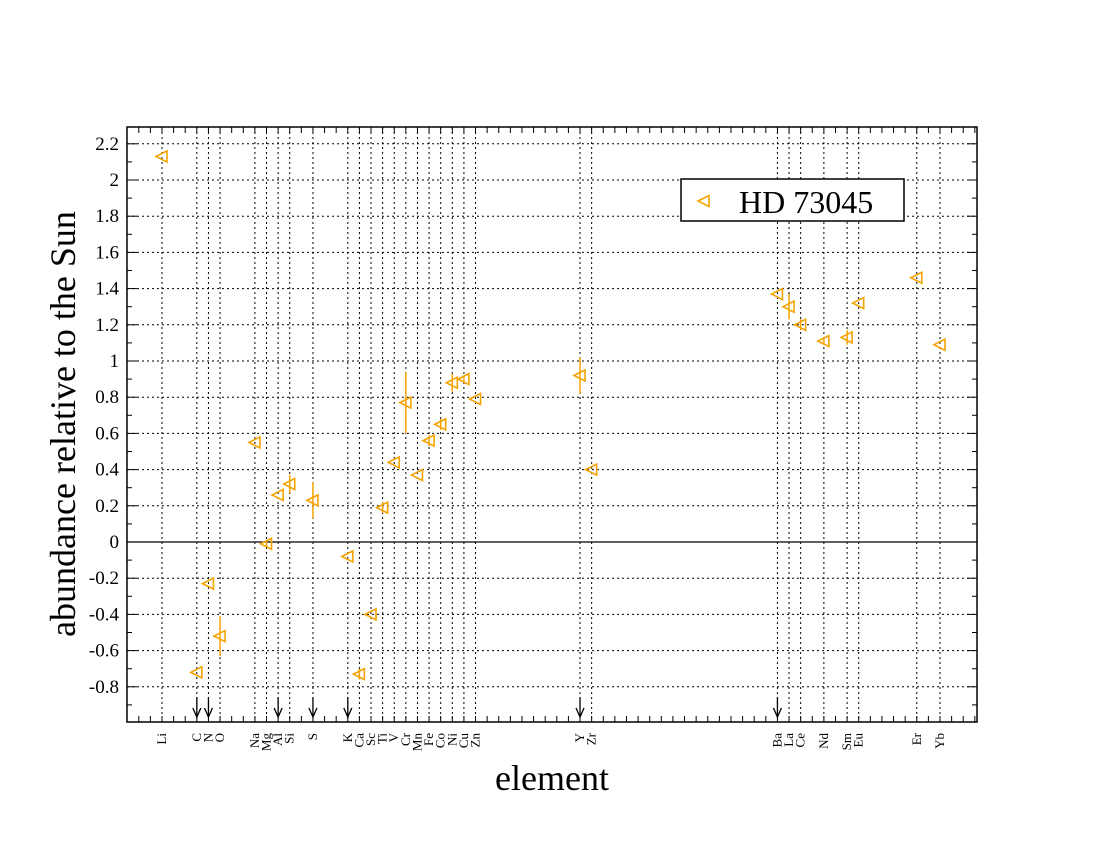 The width and height of the screenshot is (1100, 850). I want to click on y-tick-label: 0.4, so click(107, 470).